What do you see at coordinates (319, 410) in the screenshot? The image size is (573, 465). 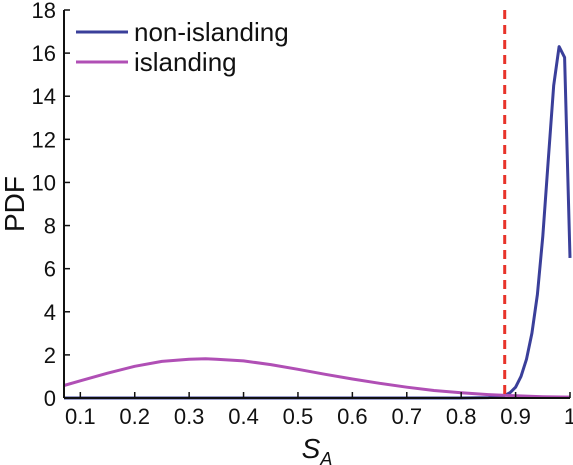 I see `x-ticks: 0.1 0.2 0.3 0.4 0.5 0.6 0.7 0.8 0.9 1` at bounding box center [319, 410].